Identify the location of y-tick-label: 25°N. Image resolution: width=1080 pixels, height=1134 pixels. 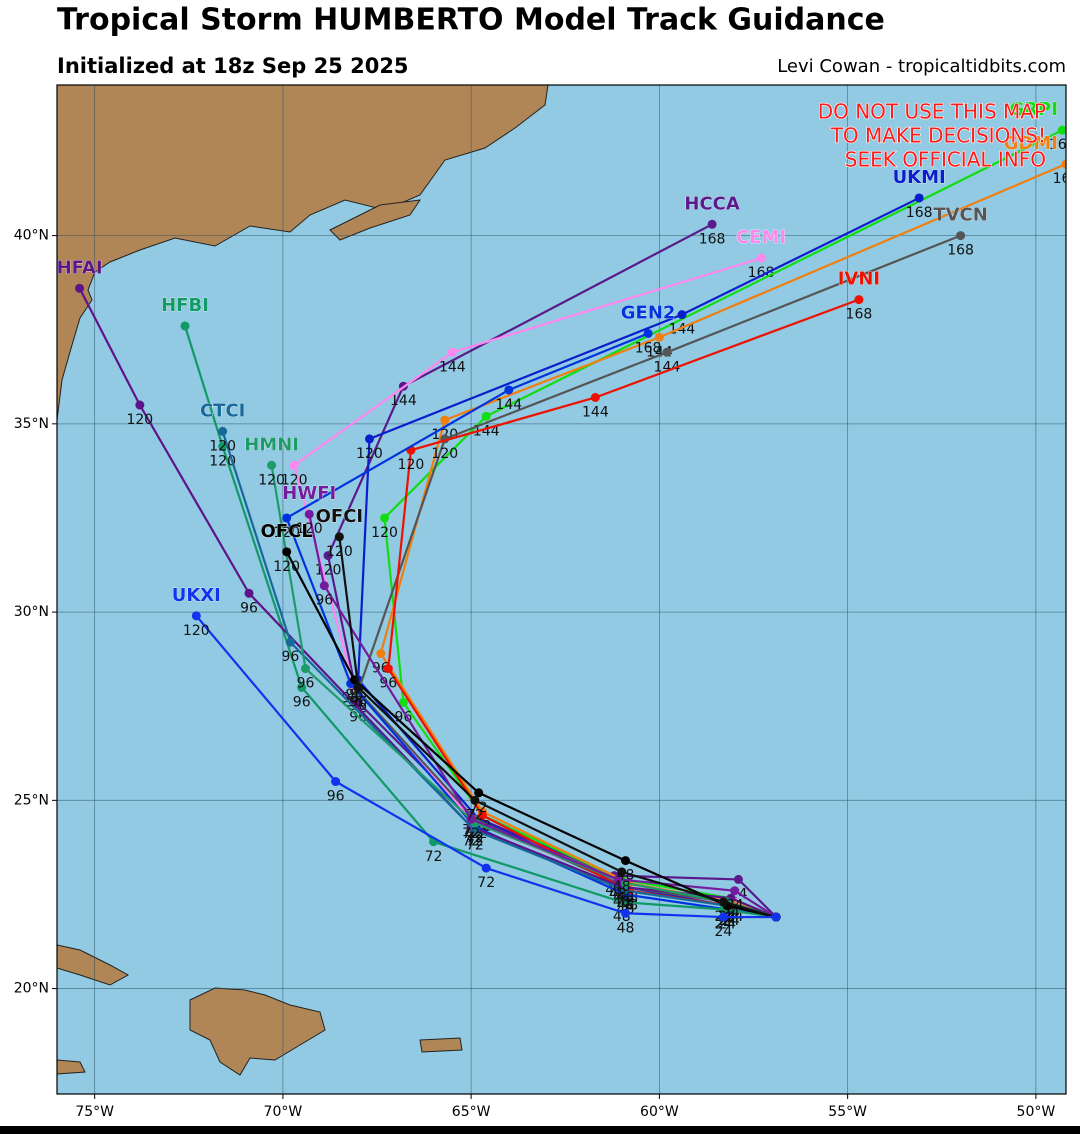
(31, 800).